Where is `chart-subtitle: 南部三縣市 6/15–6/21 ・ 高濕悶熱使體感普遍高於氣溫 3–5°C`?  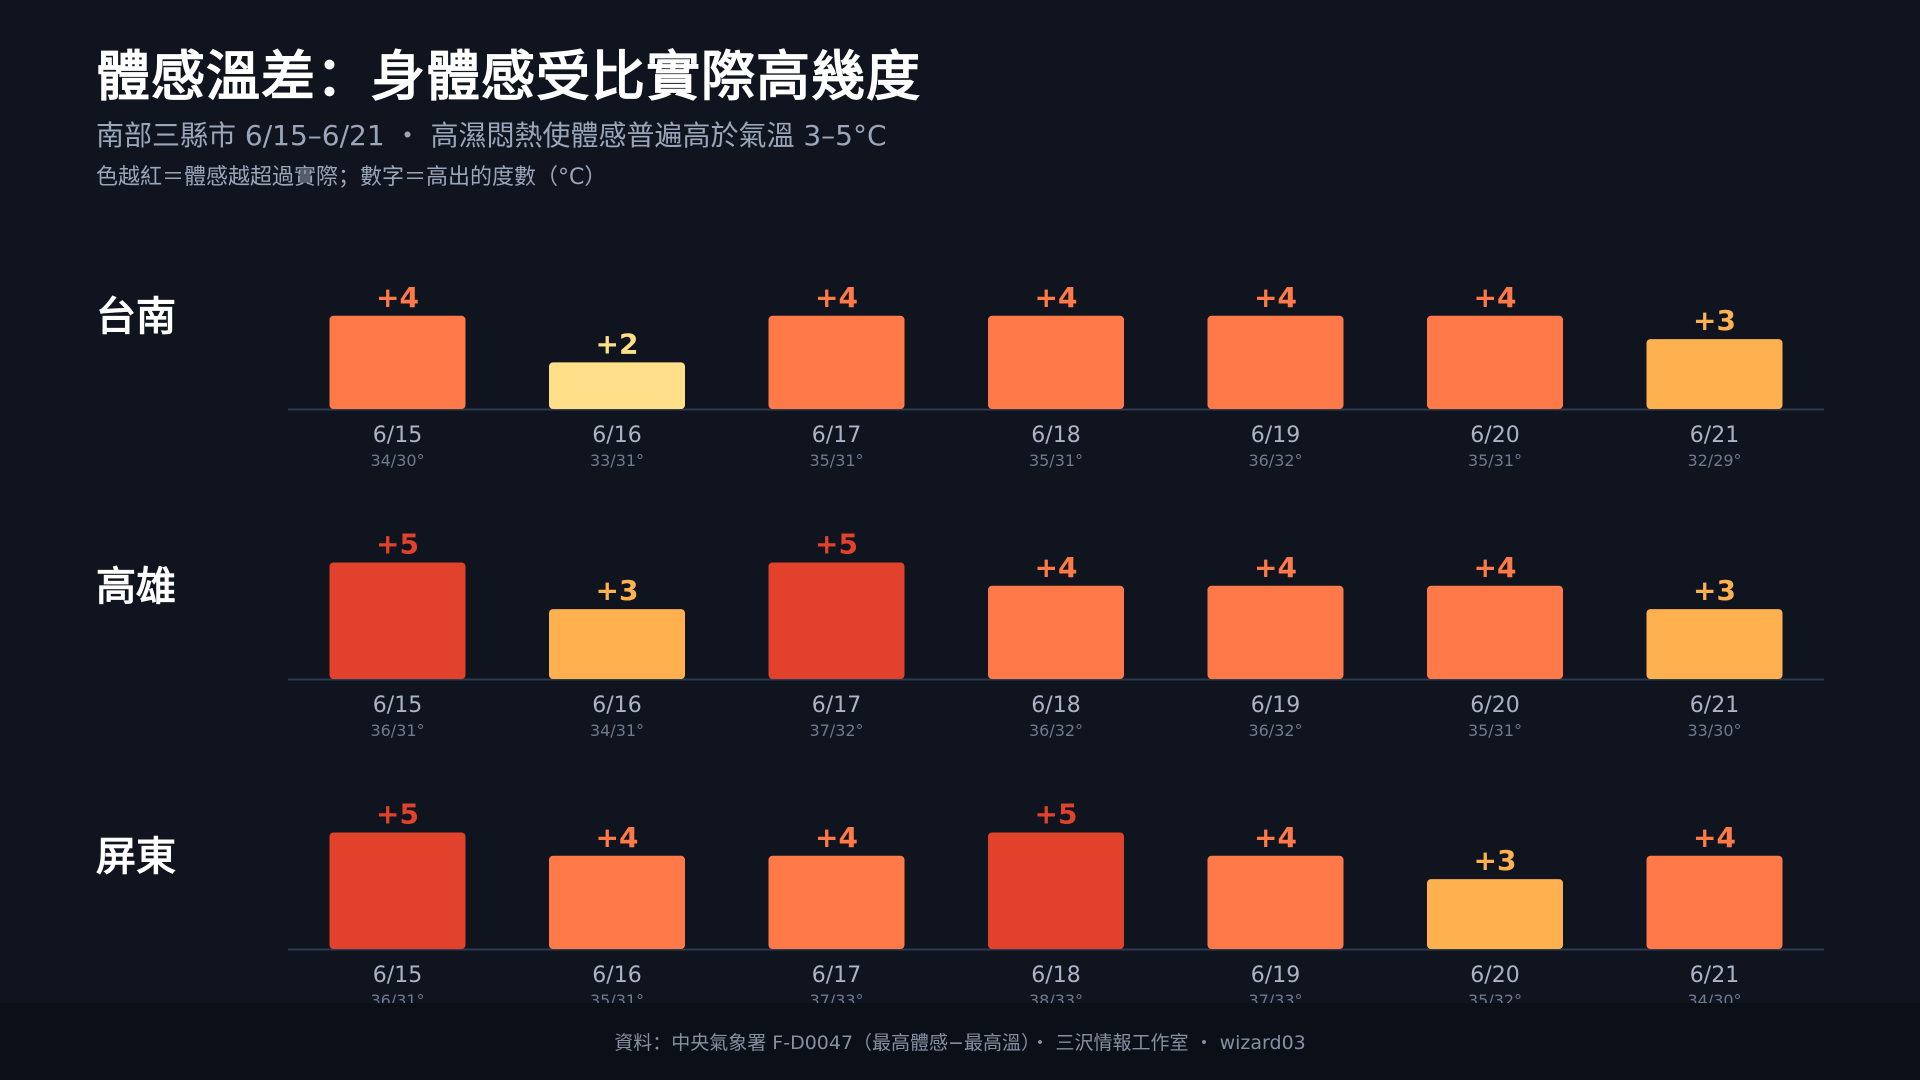
chart-subtitle: 南部三縣市 6/15–6/21 ・ 高濕悶熱使體感普遍高於氣溫 3–5°C is located at coordinates (491, 135).